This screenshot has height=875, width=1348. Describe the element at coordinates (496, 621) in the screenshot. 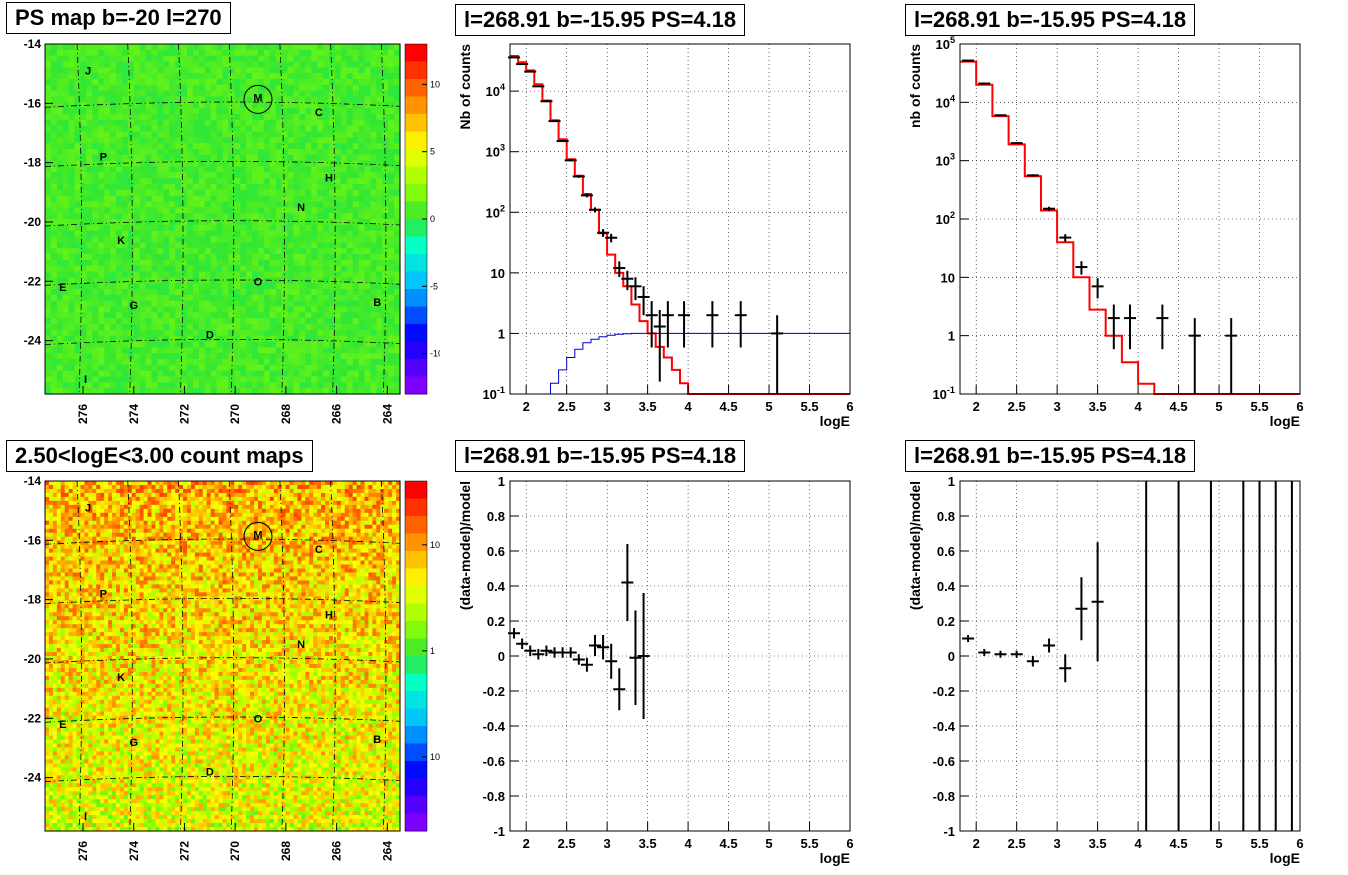

I see `y-tick-label: 0.2` at that location.